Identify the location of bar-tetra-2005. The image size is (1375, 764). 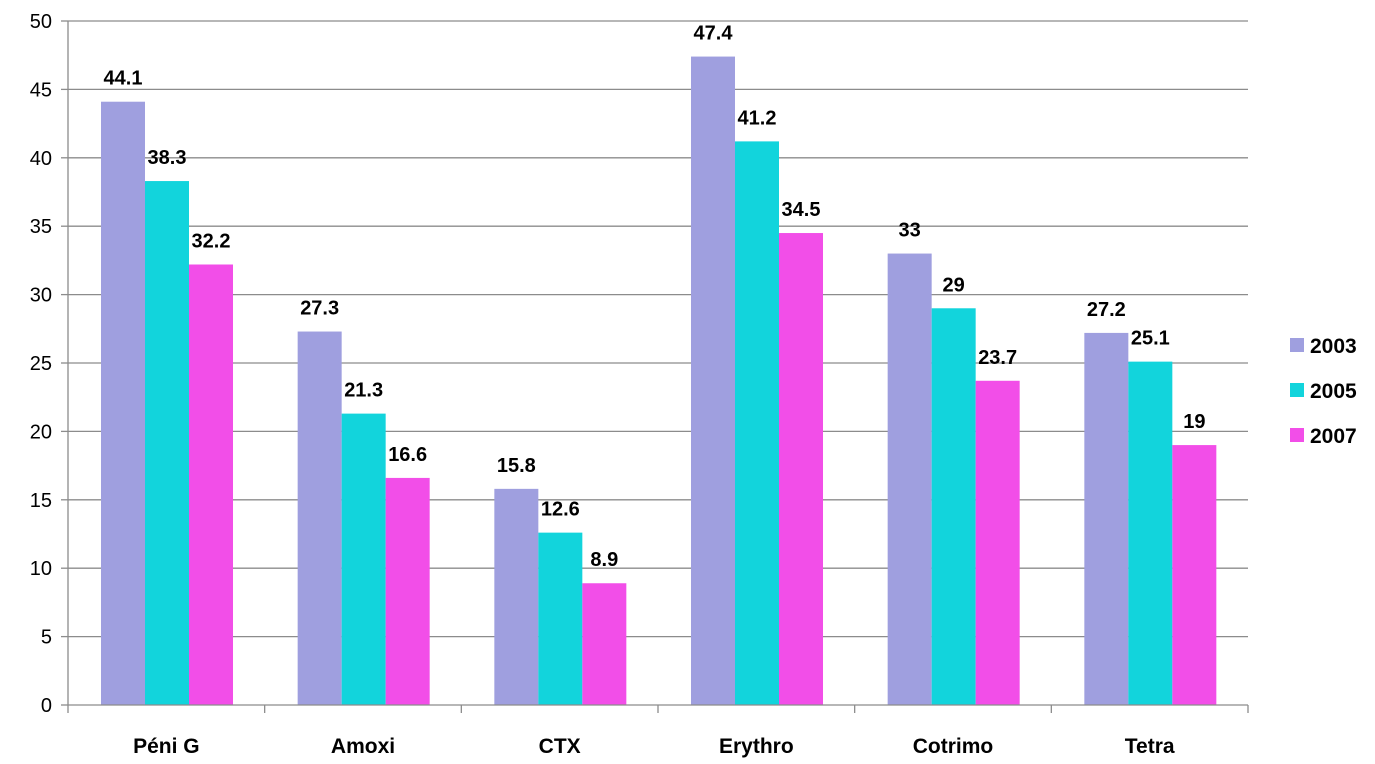
(1150, 533).